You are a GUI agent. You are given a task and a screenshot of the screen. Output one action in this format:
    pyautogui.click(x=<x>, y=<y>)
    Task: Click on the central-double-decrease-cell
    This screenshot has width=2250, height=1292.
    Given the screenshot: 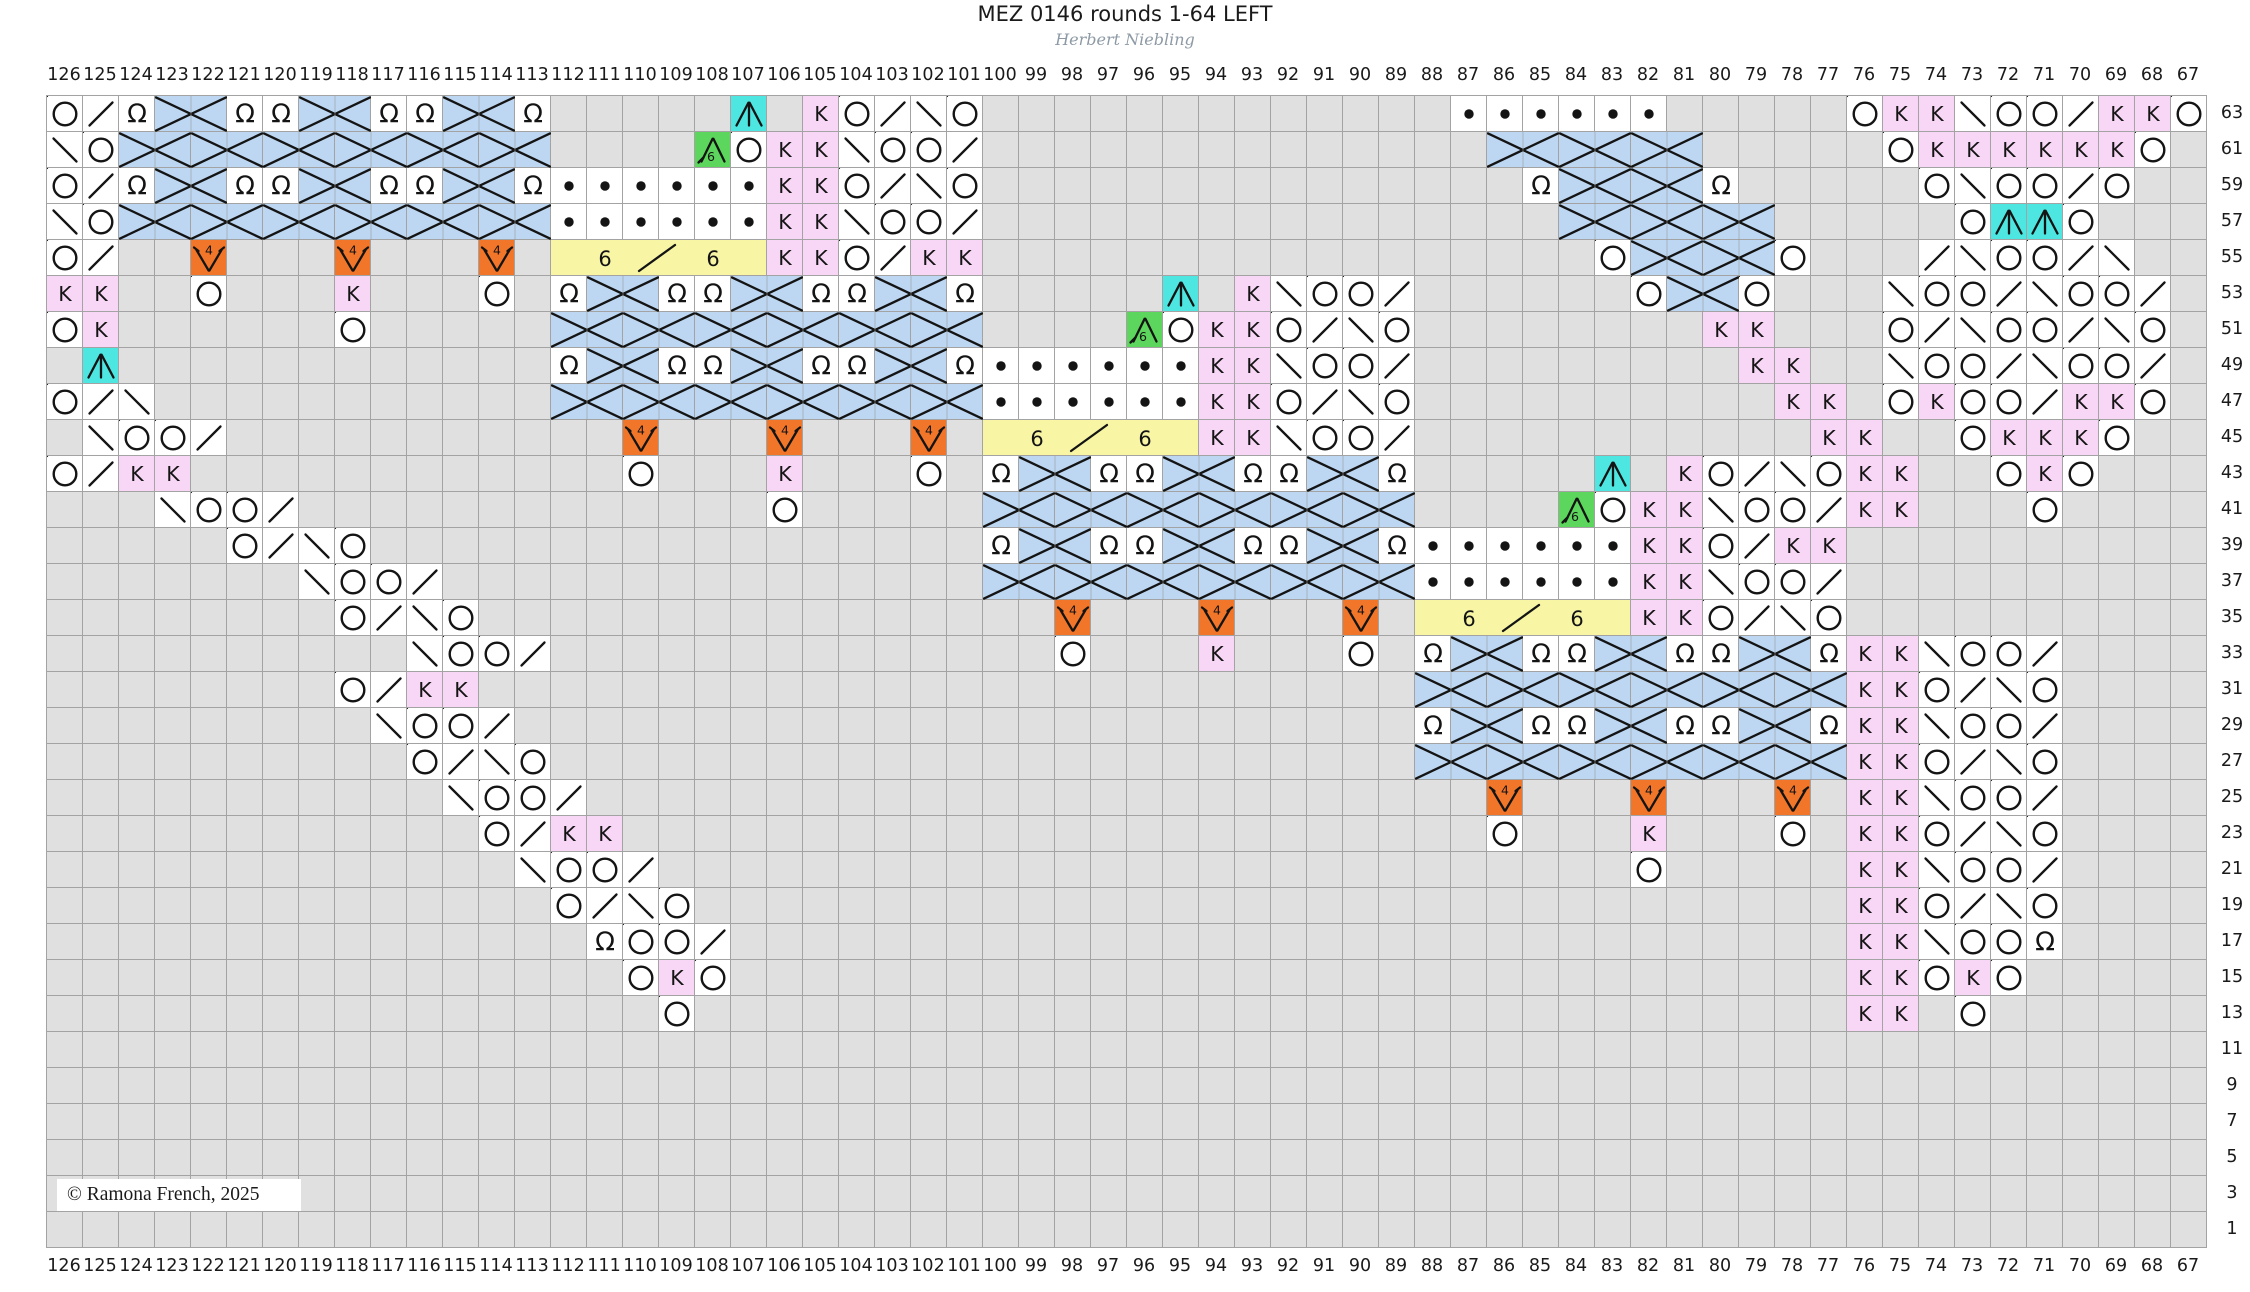 What is the action you would take?
    pyautogui.click(x=2009, y=222)
    